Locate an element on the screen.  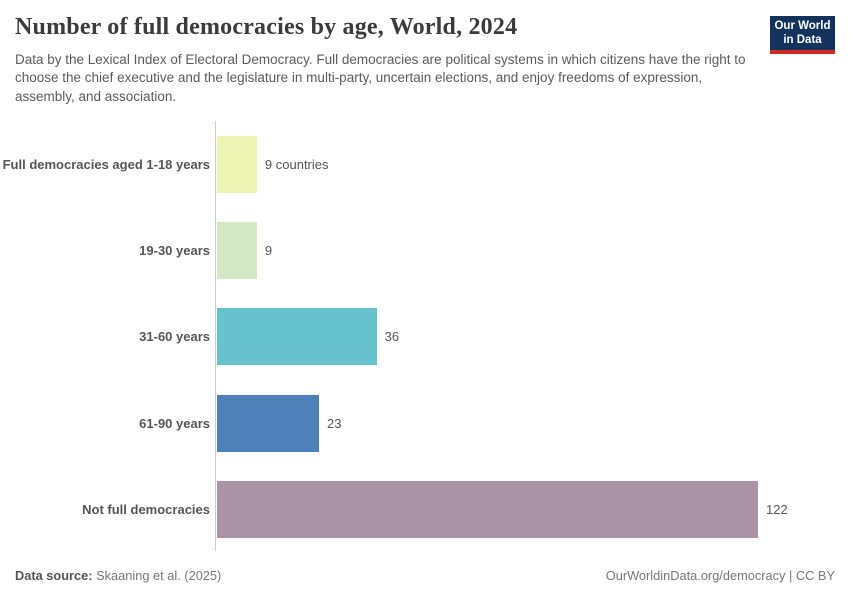
data-source-value: Skaaning et al. (2025) is located at coordinates (159, 575).